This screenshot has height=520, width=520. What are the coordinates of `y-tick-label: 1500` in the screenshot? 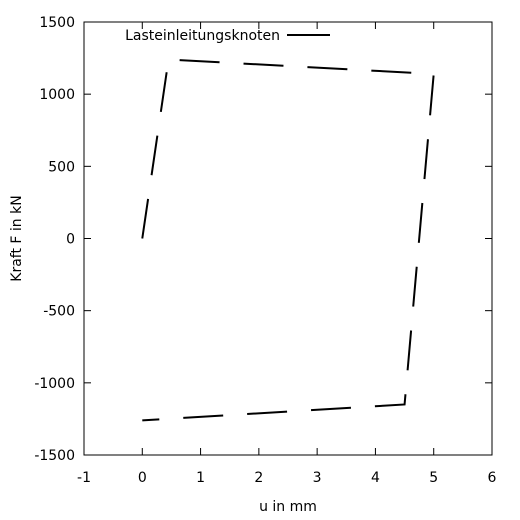 It's located at (57, 23).